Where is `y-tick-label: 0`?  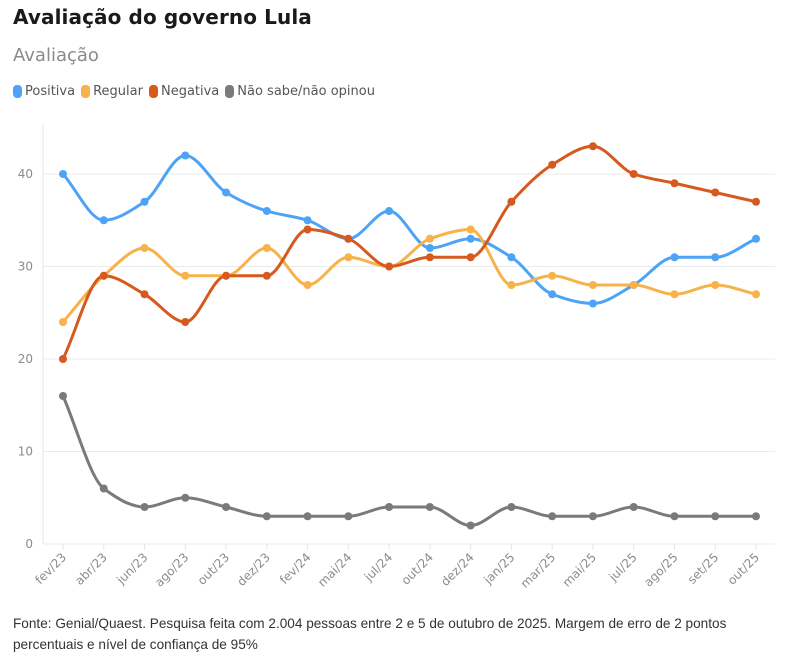 y-tick-label: 0 is located at coordinates (29, 544).